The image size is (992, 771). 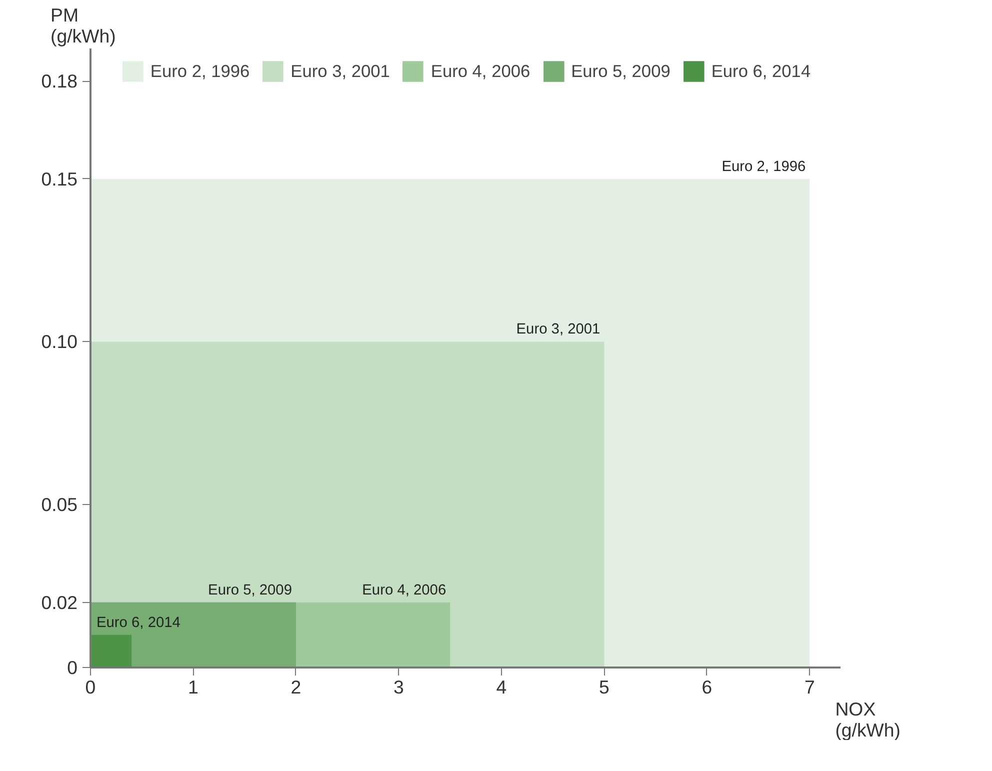 What do you see at coordinates (59, 81) in the screenshot?
I see `y-tick-label: 0.18` at bounding box center [59, 81].